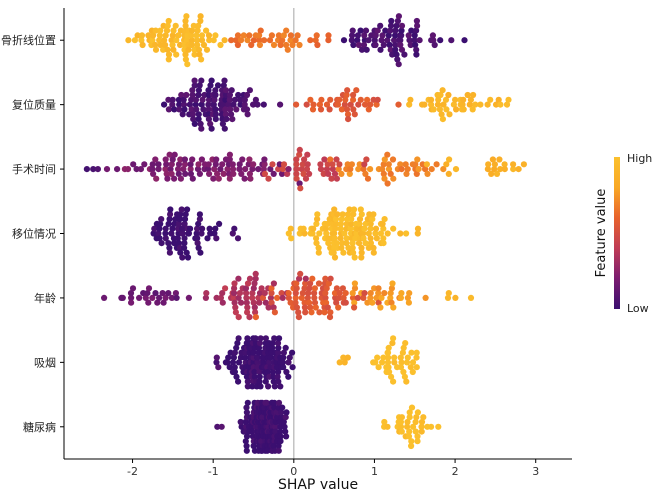  Describe the element at coordinates (293, 471) in the screenshot. I see `x-tick-label: 0` at that location.